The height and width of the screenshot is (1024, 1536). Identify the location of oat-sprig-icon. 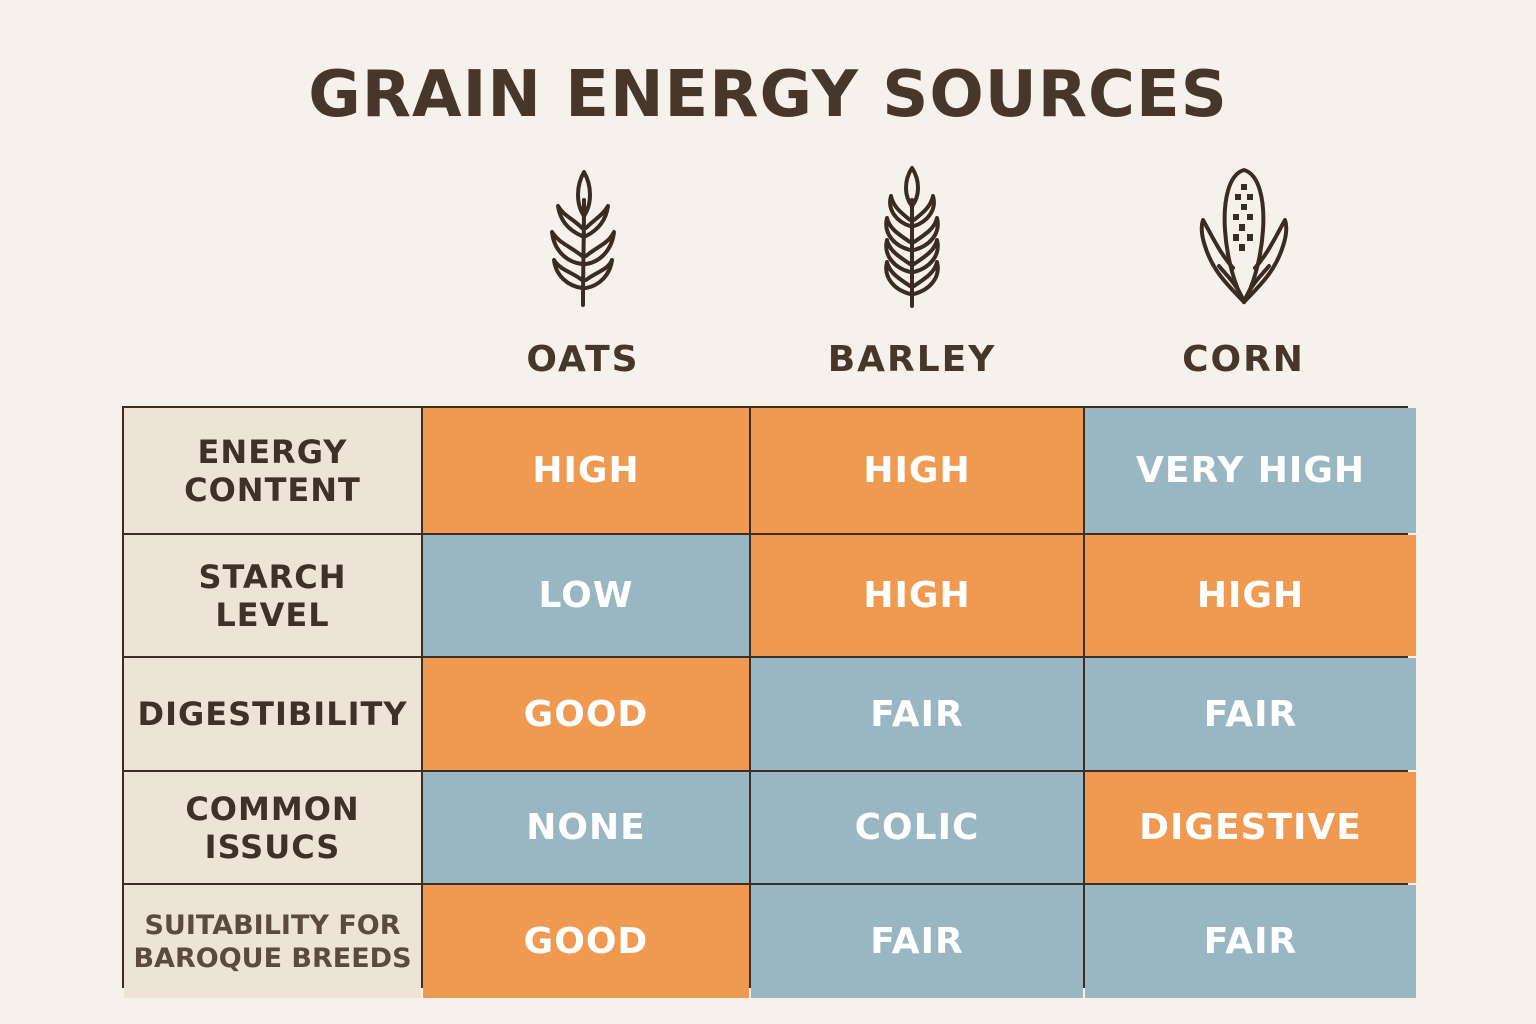
(583, 238).